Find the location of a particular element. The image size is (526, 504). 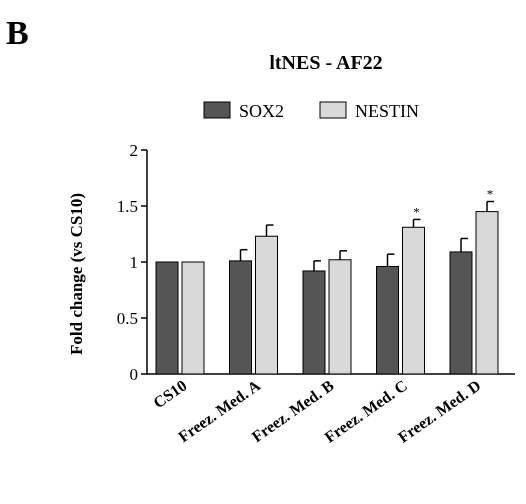

legend-label-nestin: NESTIN is located at coordinates (387, 111).